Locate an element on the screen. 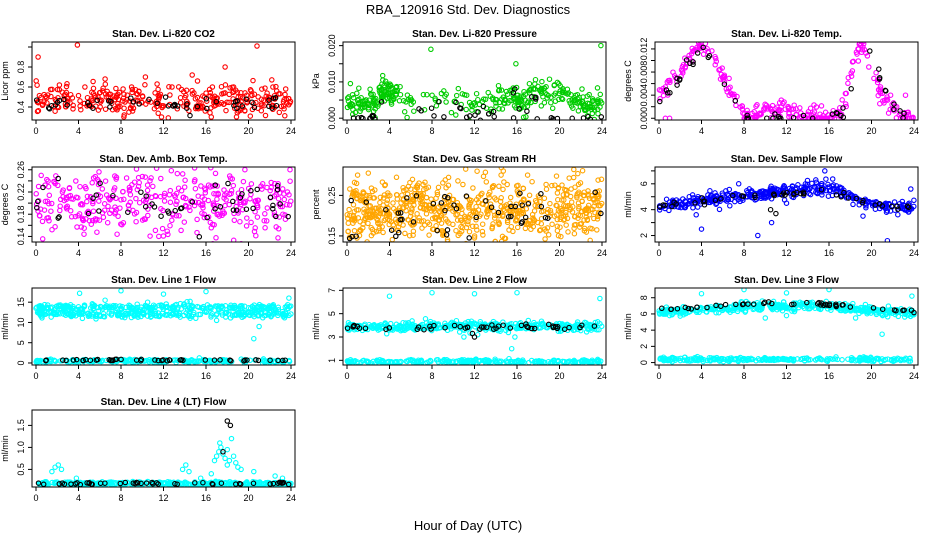  series-points is located at coordinates (474, 327).